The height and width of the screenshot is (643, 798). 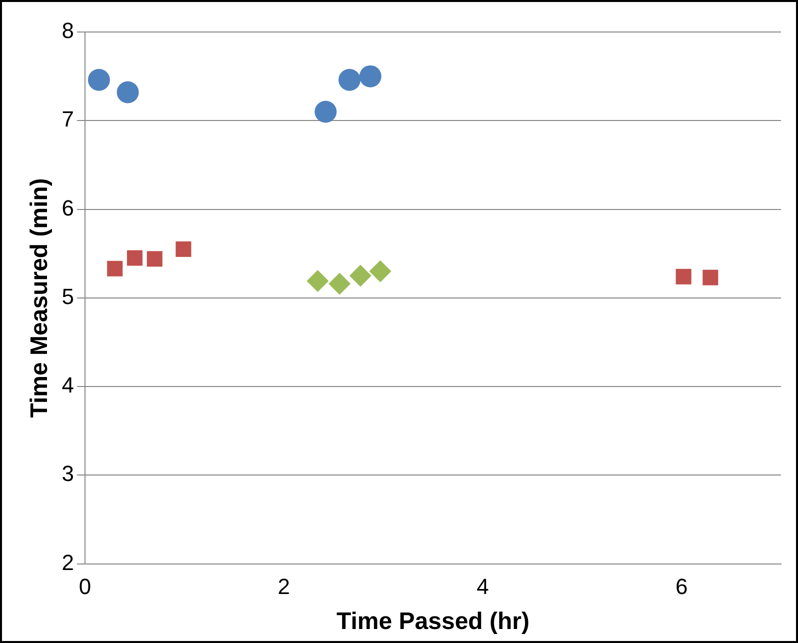 I want to click on y-tick-label: 2, so click(x=68, y=562).